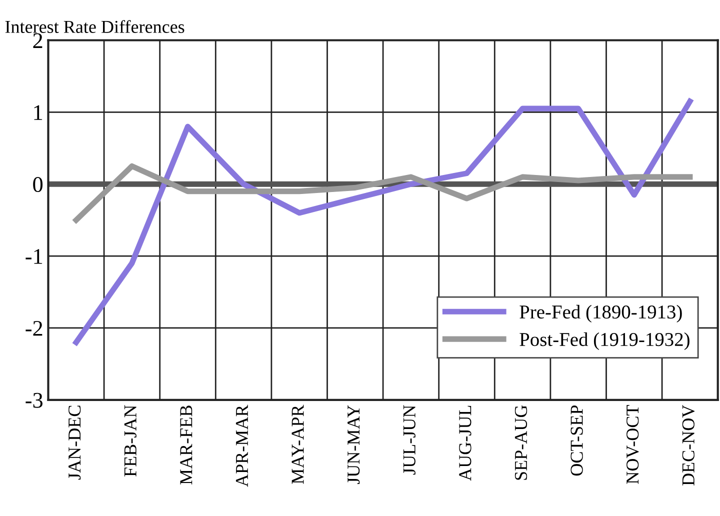 This screenshot has width=720, height=516. What do you see at coordinates (74, 443) in the screenshot?
I see `x-tick-label: JAN-DEC` at bounding box center [74, 443].